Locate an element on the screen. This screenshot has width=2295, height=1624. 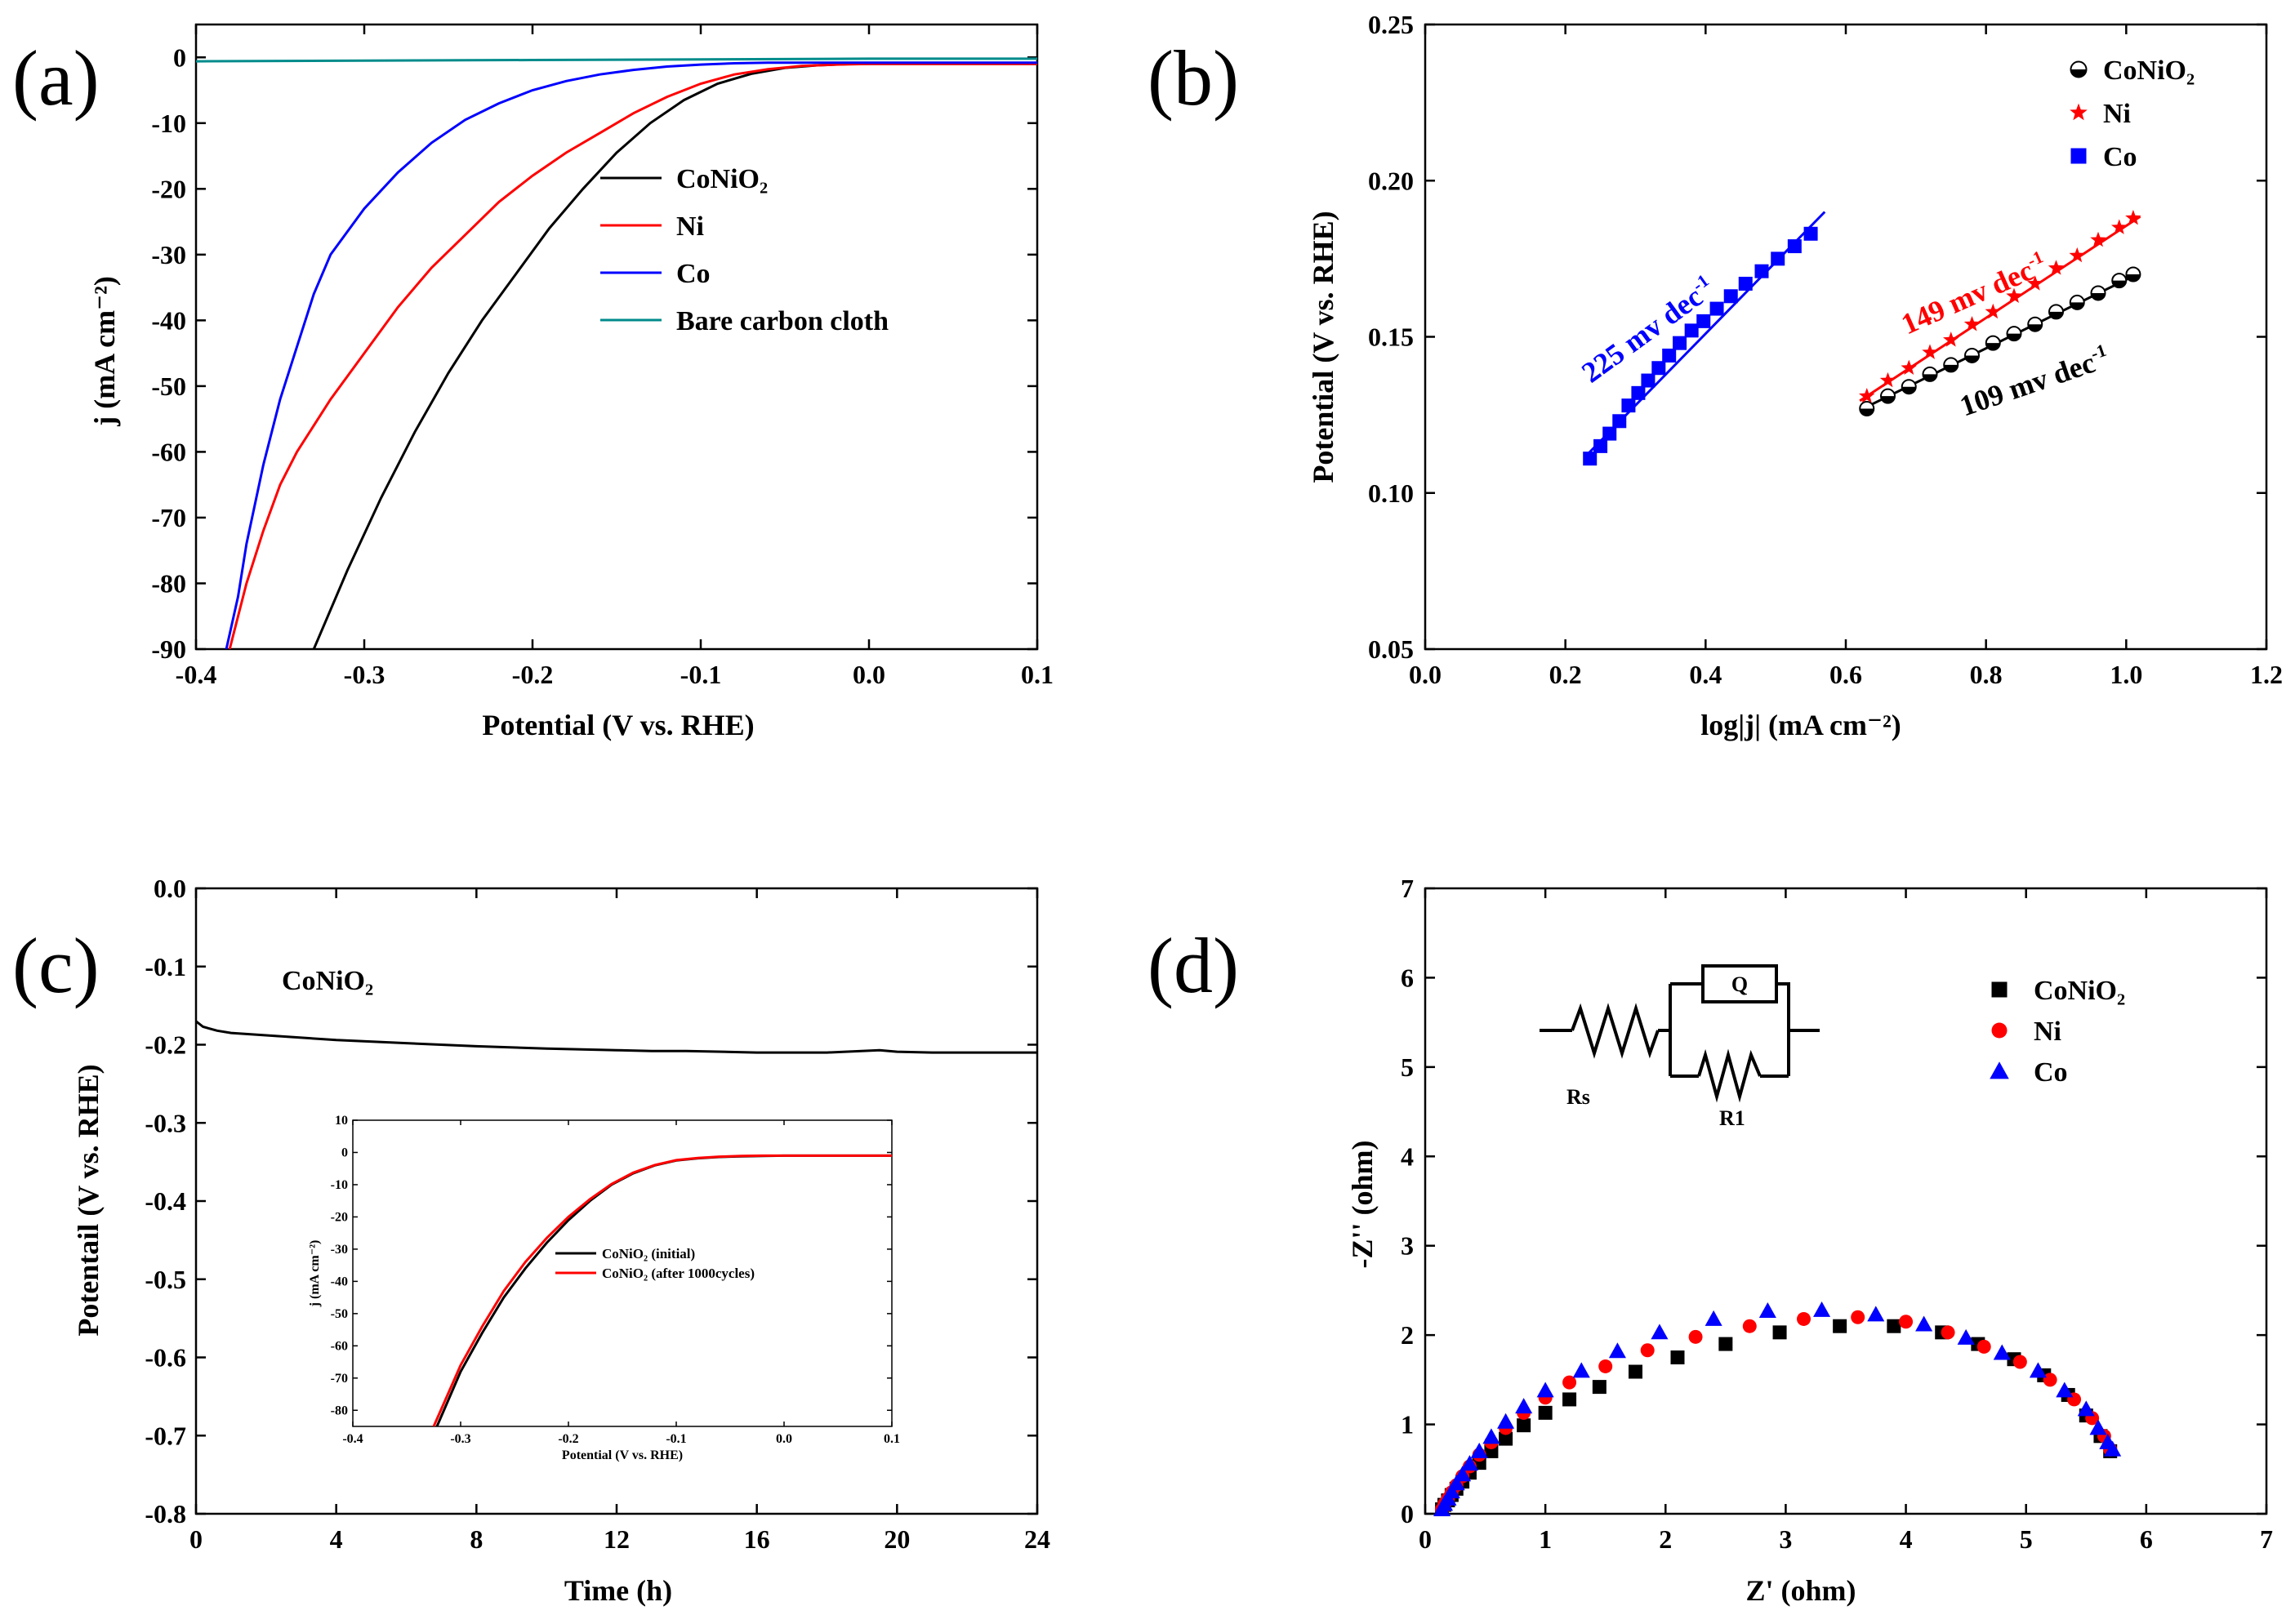
panel-c-ytick-label: -0.1 is located at coordinates (165, 966).